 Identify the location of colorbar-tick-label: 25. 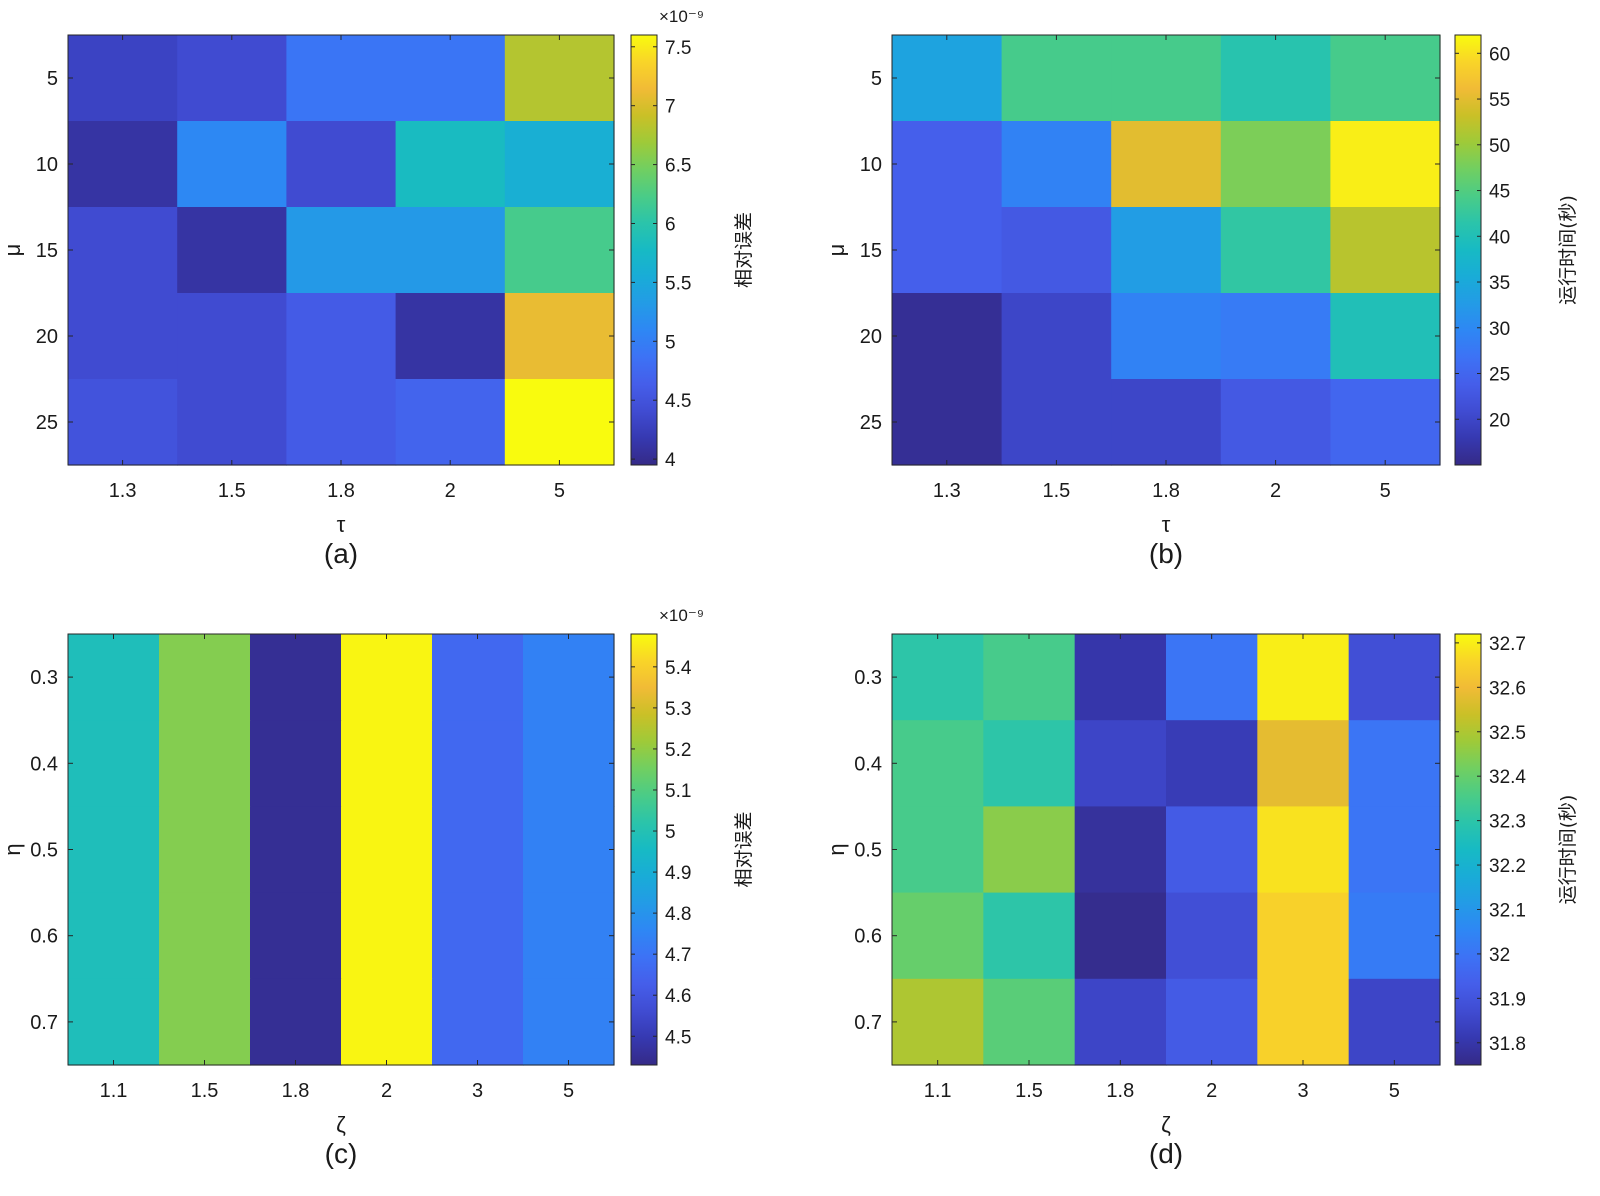
(1499, 375).